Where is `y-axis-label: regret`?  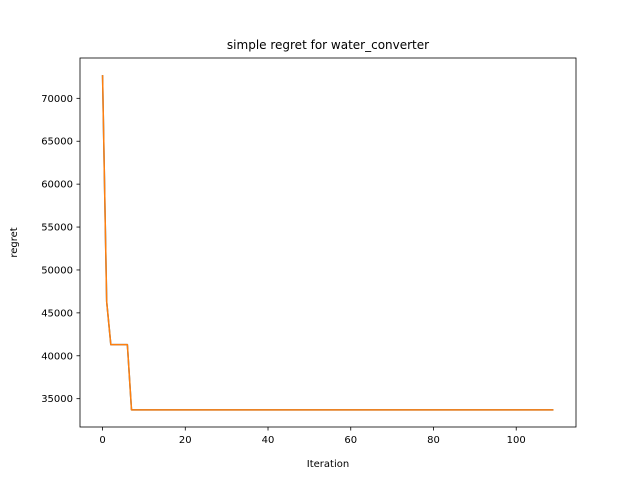
y-axis-label: regret is located at coordinates (14, 242).